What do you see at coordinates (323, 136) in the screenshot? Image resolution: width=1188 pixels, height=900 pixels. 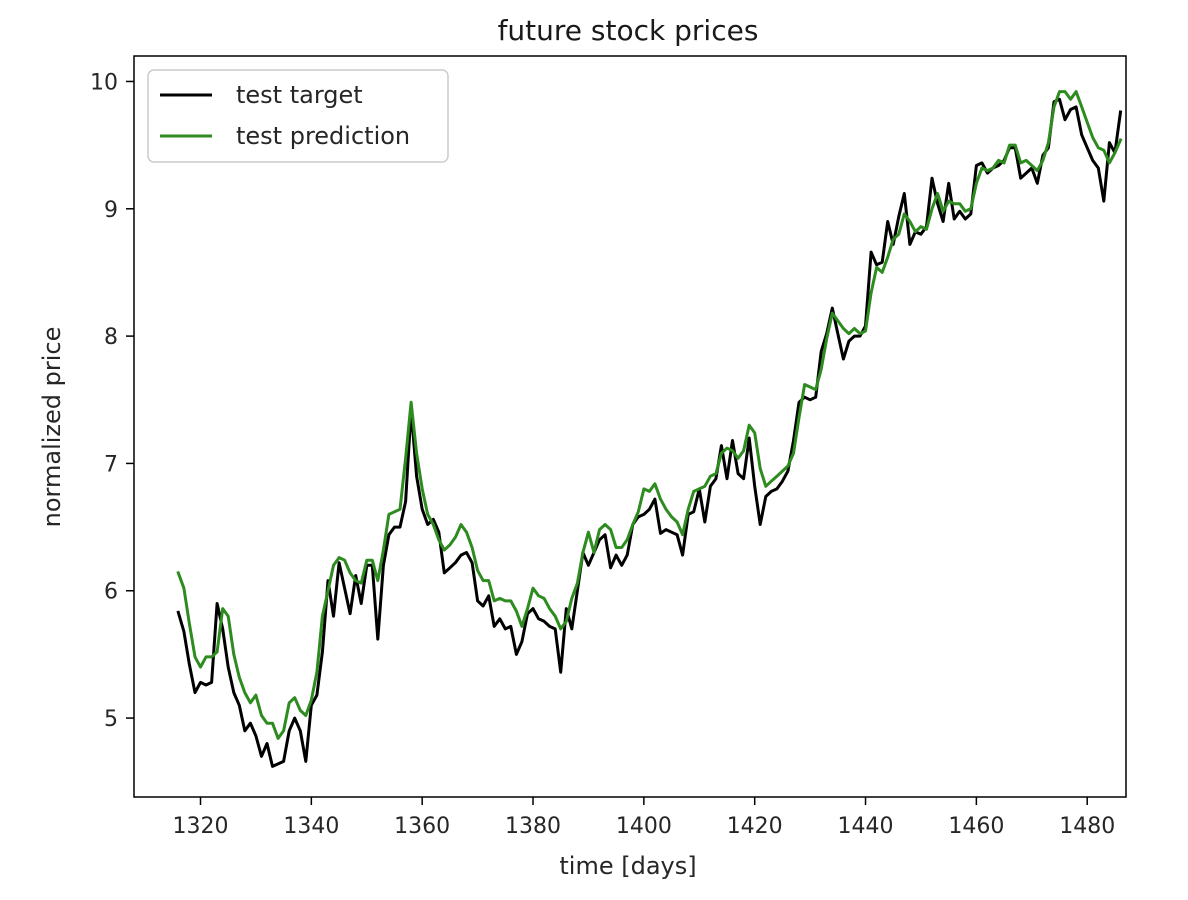 I see `legend-label-test-prediction: test prediction` at bounding box center [323, 136].